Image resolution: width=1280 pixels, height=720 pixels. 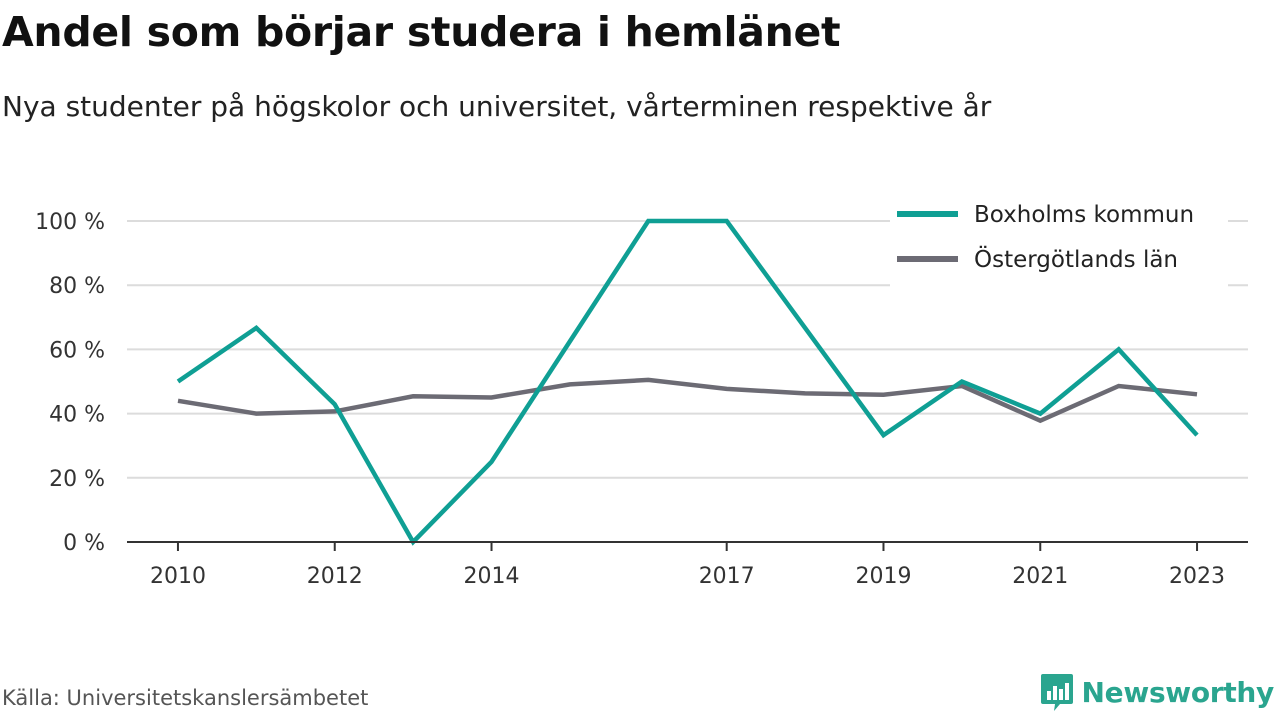 I want to click on legend: Boxholms kommun Östergötlands län, so click(x=1059, y=240).